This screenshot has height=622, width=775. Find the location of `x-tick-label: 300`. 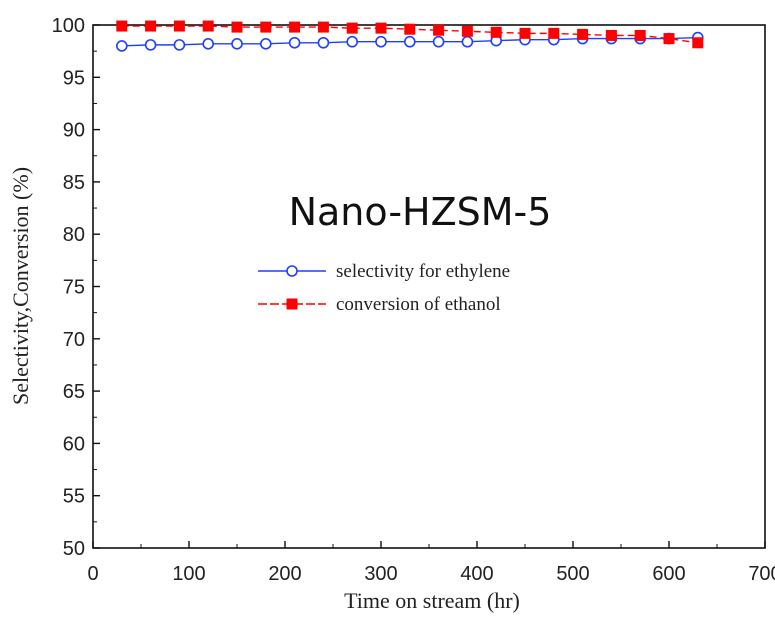

x-tick-label: 300 is located at coordinates (380, 574).